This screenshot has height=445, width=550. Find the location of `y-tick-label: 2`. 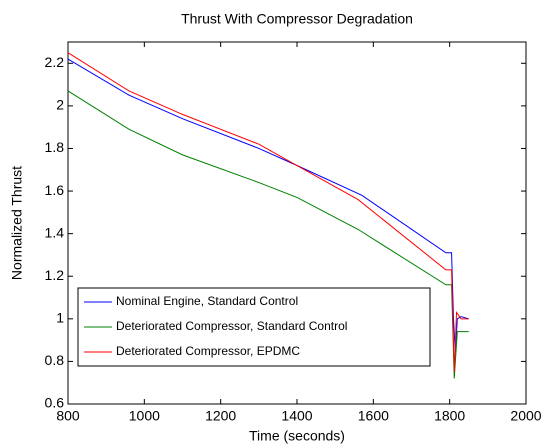

y-tick-label: 2 is located at coordinates (60, 105).